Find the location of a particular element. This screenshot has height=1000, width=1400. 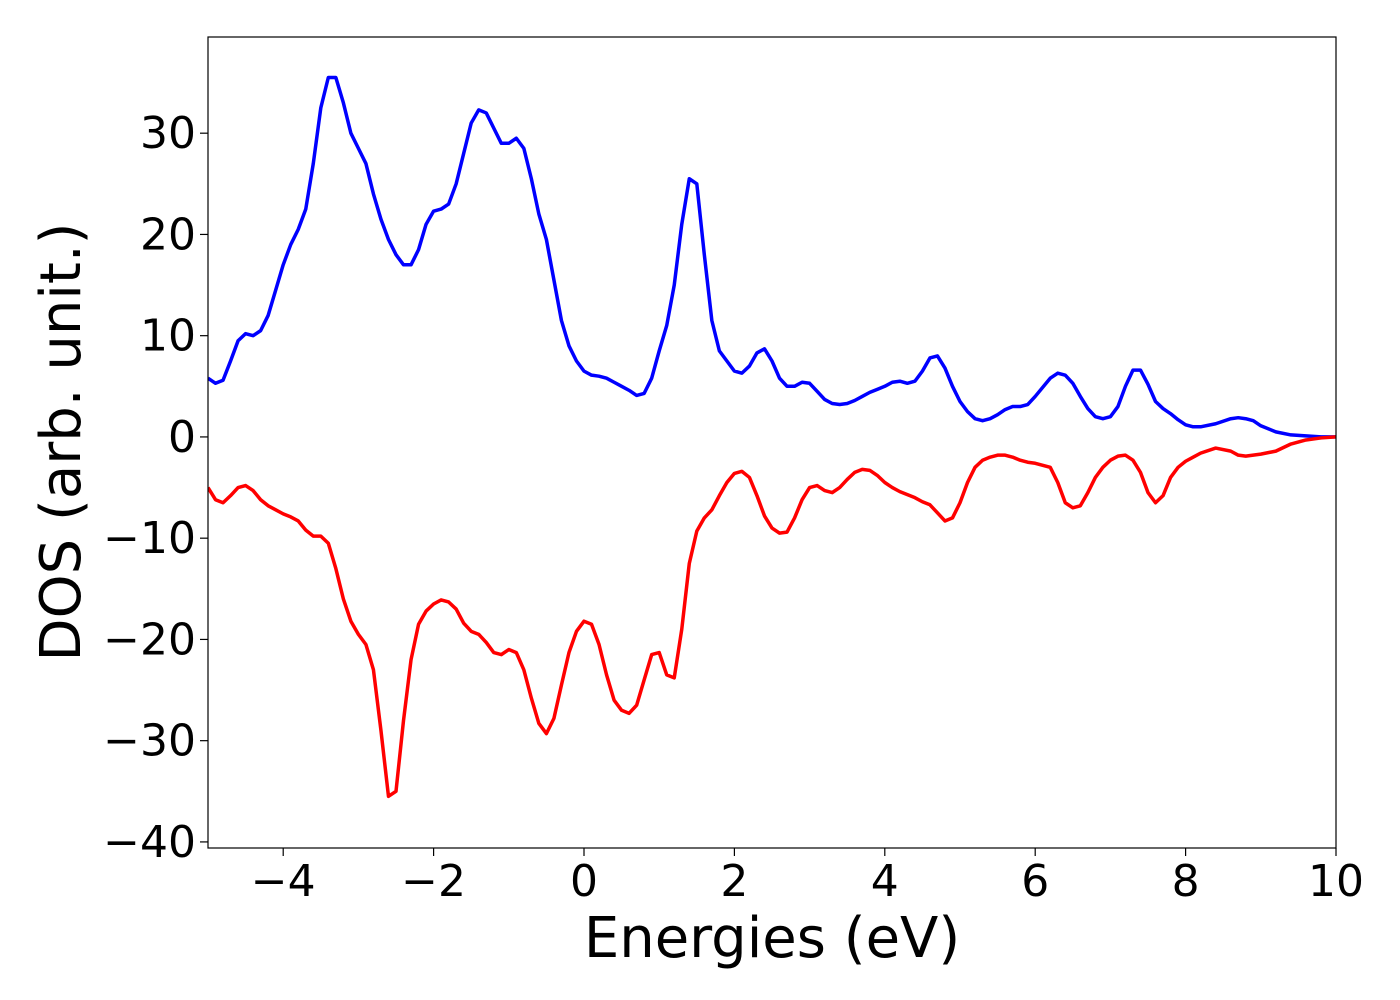

y-tick-label: −40 is located at coordinates (149, 842).